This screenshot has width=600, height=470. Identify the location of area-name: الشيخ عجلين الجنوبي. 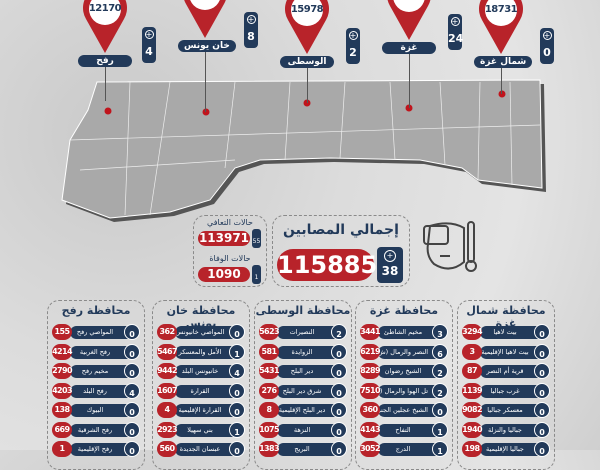
(411, 410).